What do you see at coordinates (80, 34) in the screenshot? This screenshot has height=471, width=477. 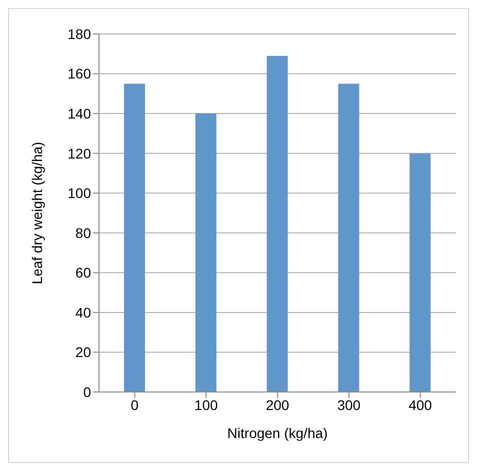 I see `y-tick-label: 180` at bounding box center [80, 34].